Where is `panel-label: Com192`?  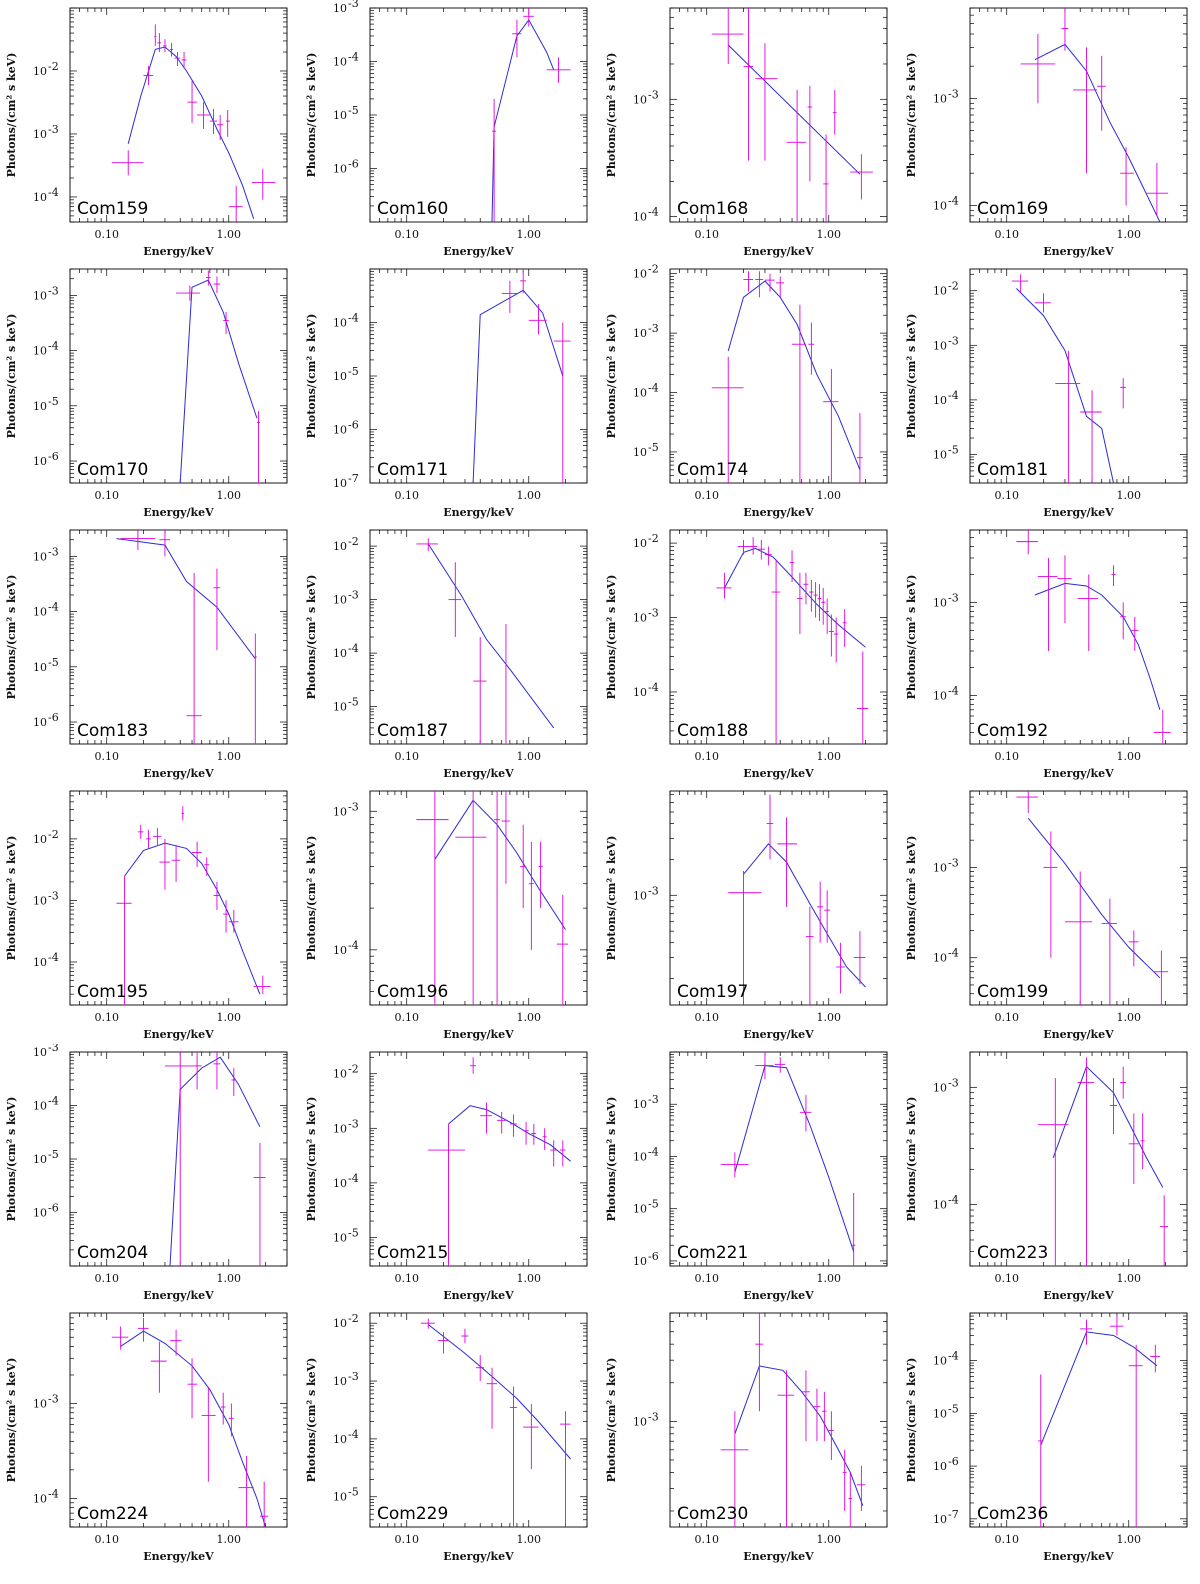 panel-label: Com192 is located at coordinates (1012, 731).